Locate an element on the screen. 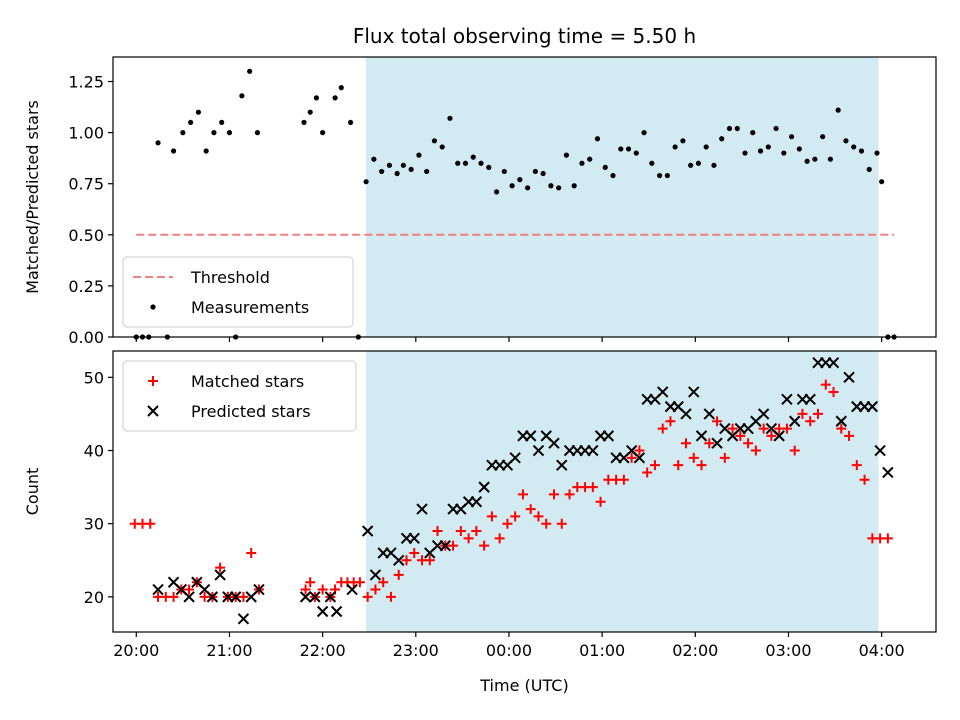 This screenshot has height=720, width=960. y-tick-label: 30 is located at coordinates (94, 524).